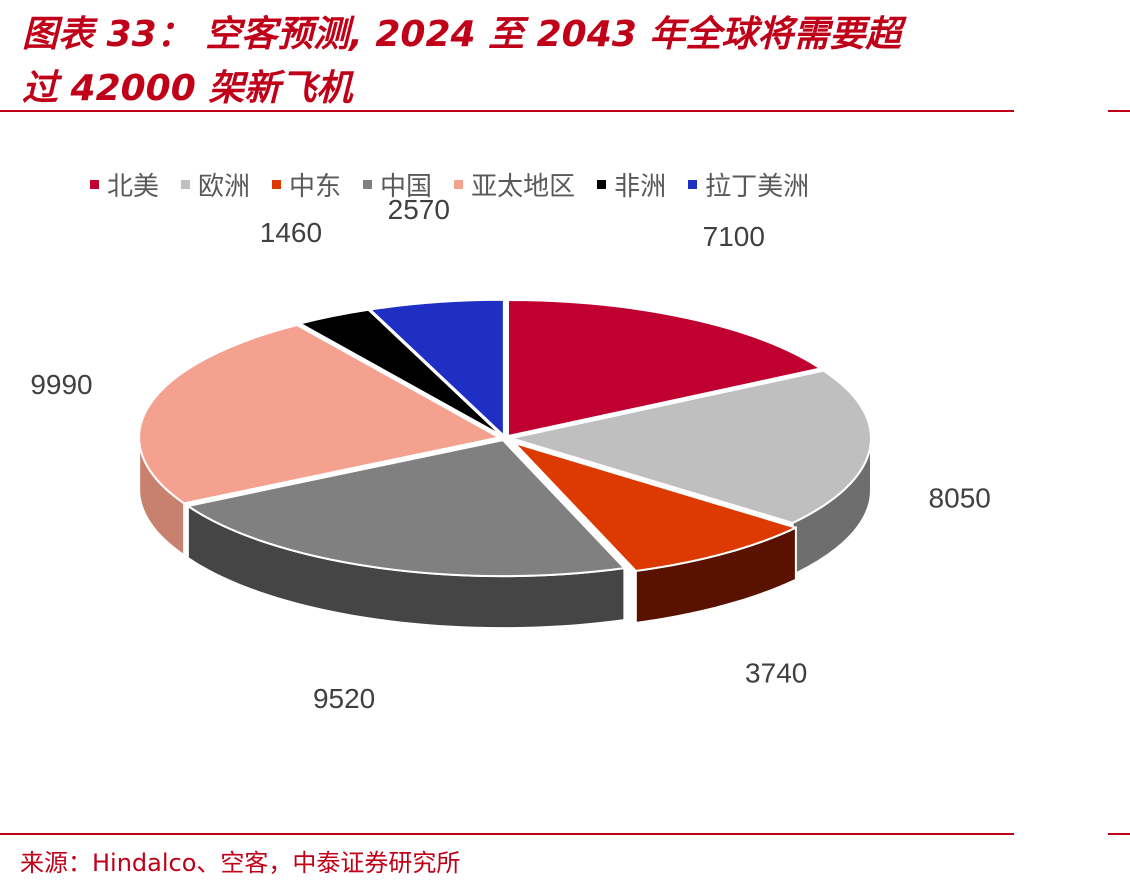  I want to click on legend-item: 亚太地区, so click(514, 184).